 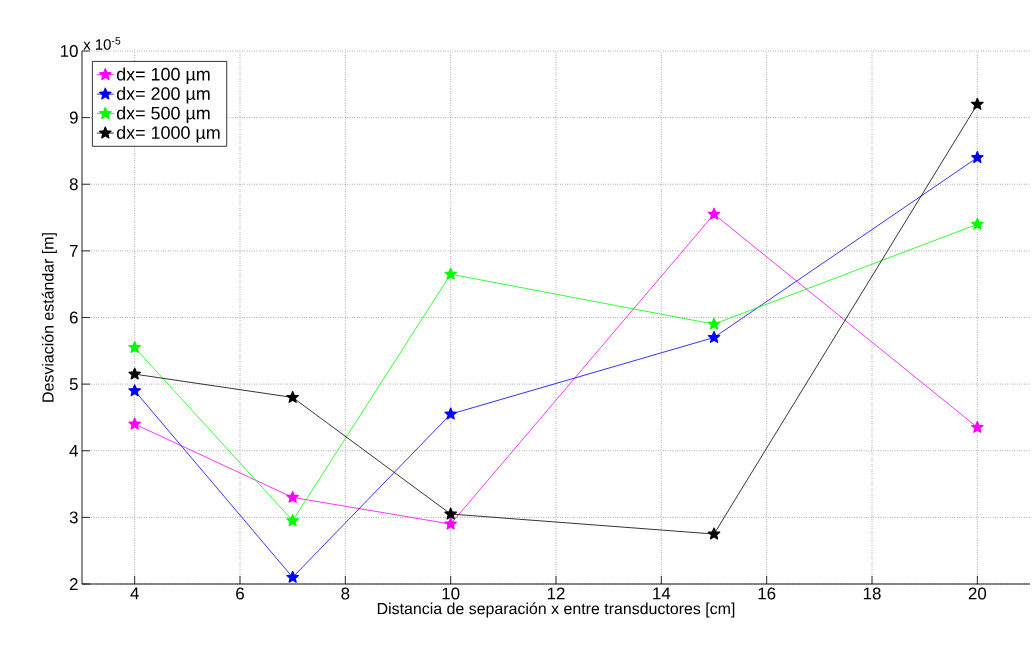 What do you see at coordinates (977, 593) in the screenshot?
I see `x-tick-label: 20` at bounding box center [977, 593].